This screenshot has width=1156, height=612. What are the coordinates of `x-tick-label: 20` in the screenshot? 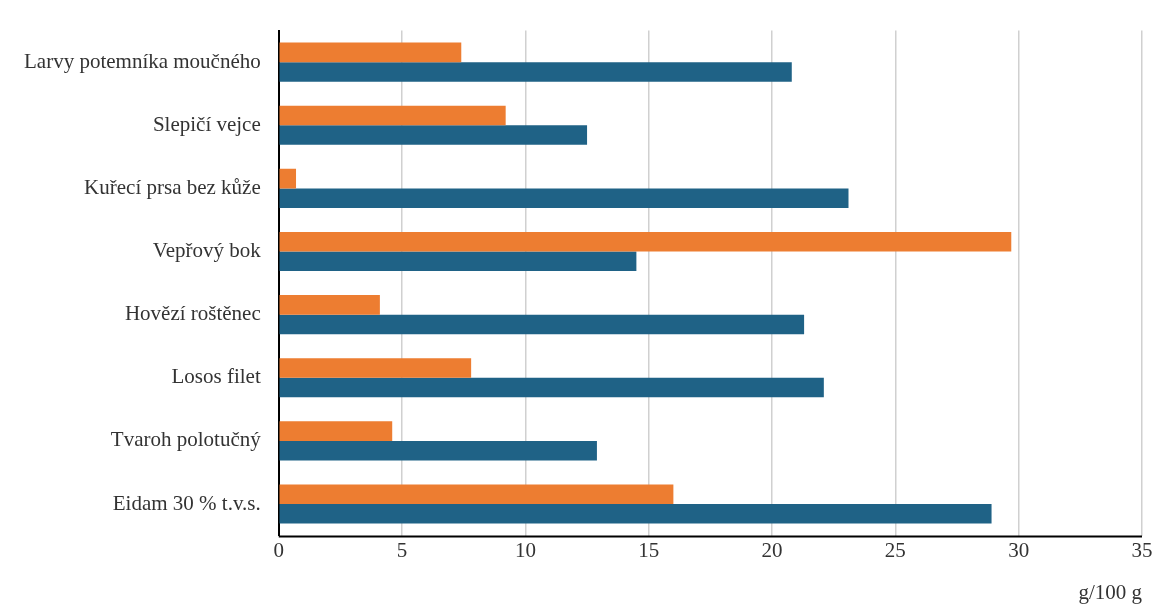 It's located at (772, 549).